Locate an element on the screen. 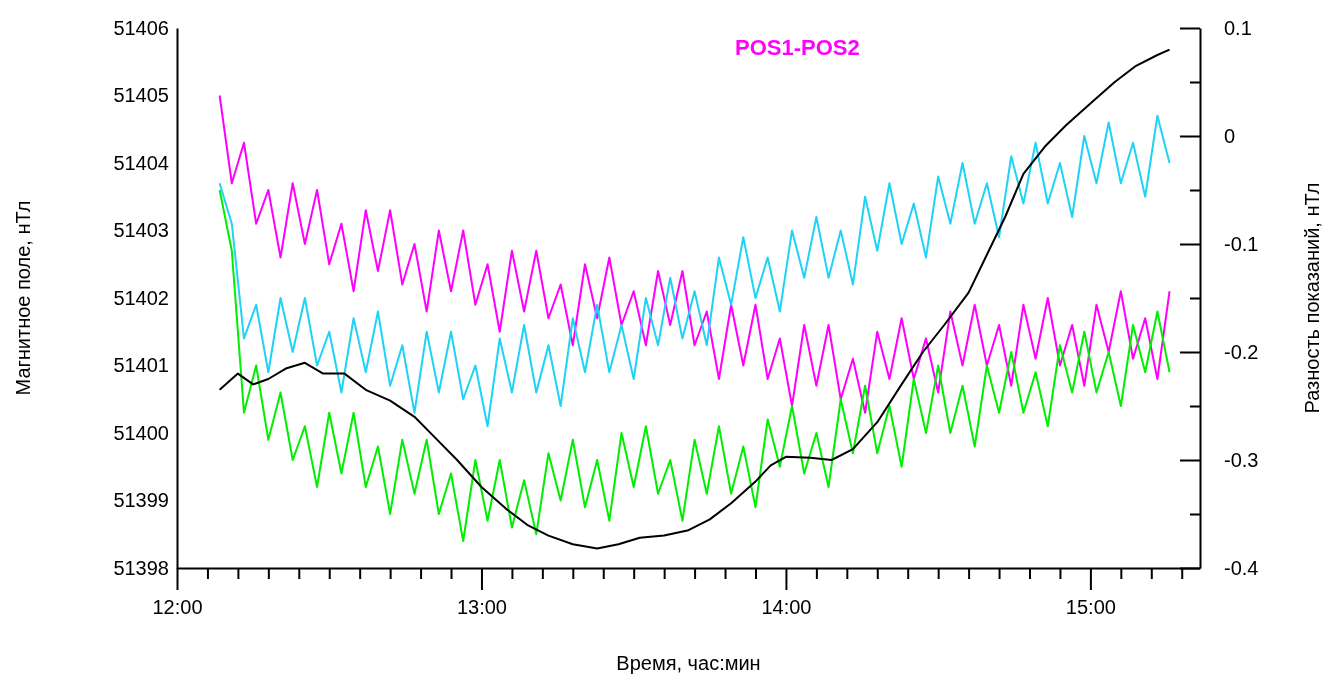 This screenshot has height=682, width=1331. y2-tick-label: 0.1 is located at coordinates (1238, 27).